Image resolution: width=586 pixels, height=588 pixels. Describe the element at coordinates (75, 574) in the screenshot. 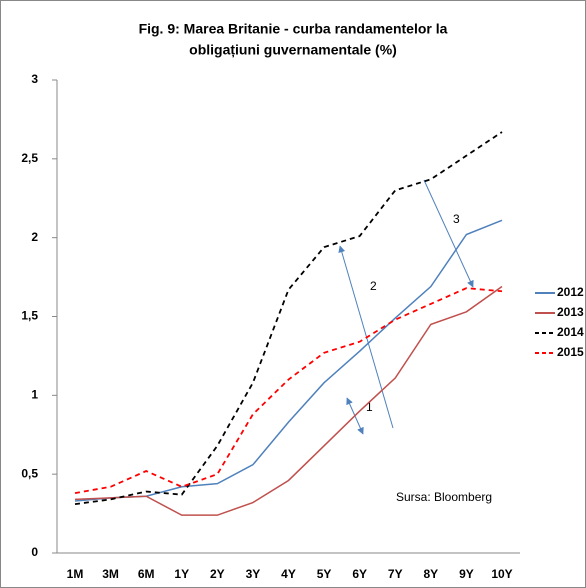

I see `x-tick-label: 1M` at that location.